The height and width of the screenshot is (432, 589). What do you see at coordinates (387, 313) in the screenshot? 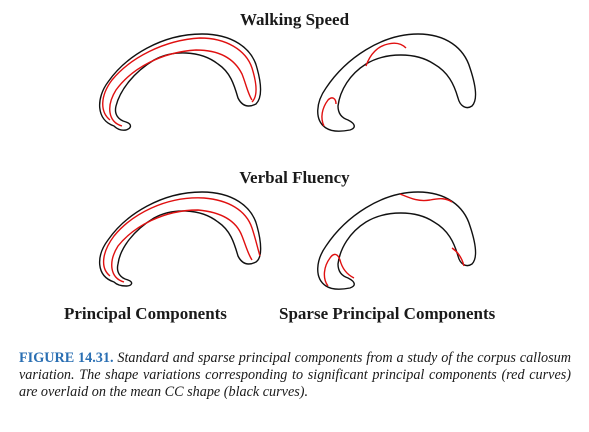
I see `column-label-sparse-principal-components: Sparse Principal Components` at bounding box center [387, 313].